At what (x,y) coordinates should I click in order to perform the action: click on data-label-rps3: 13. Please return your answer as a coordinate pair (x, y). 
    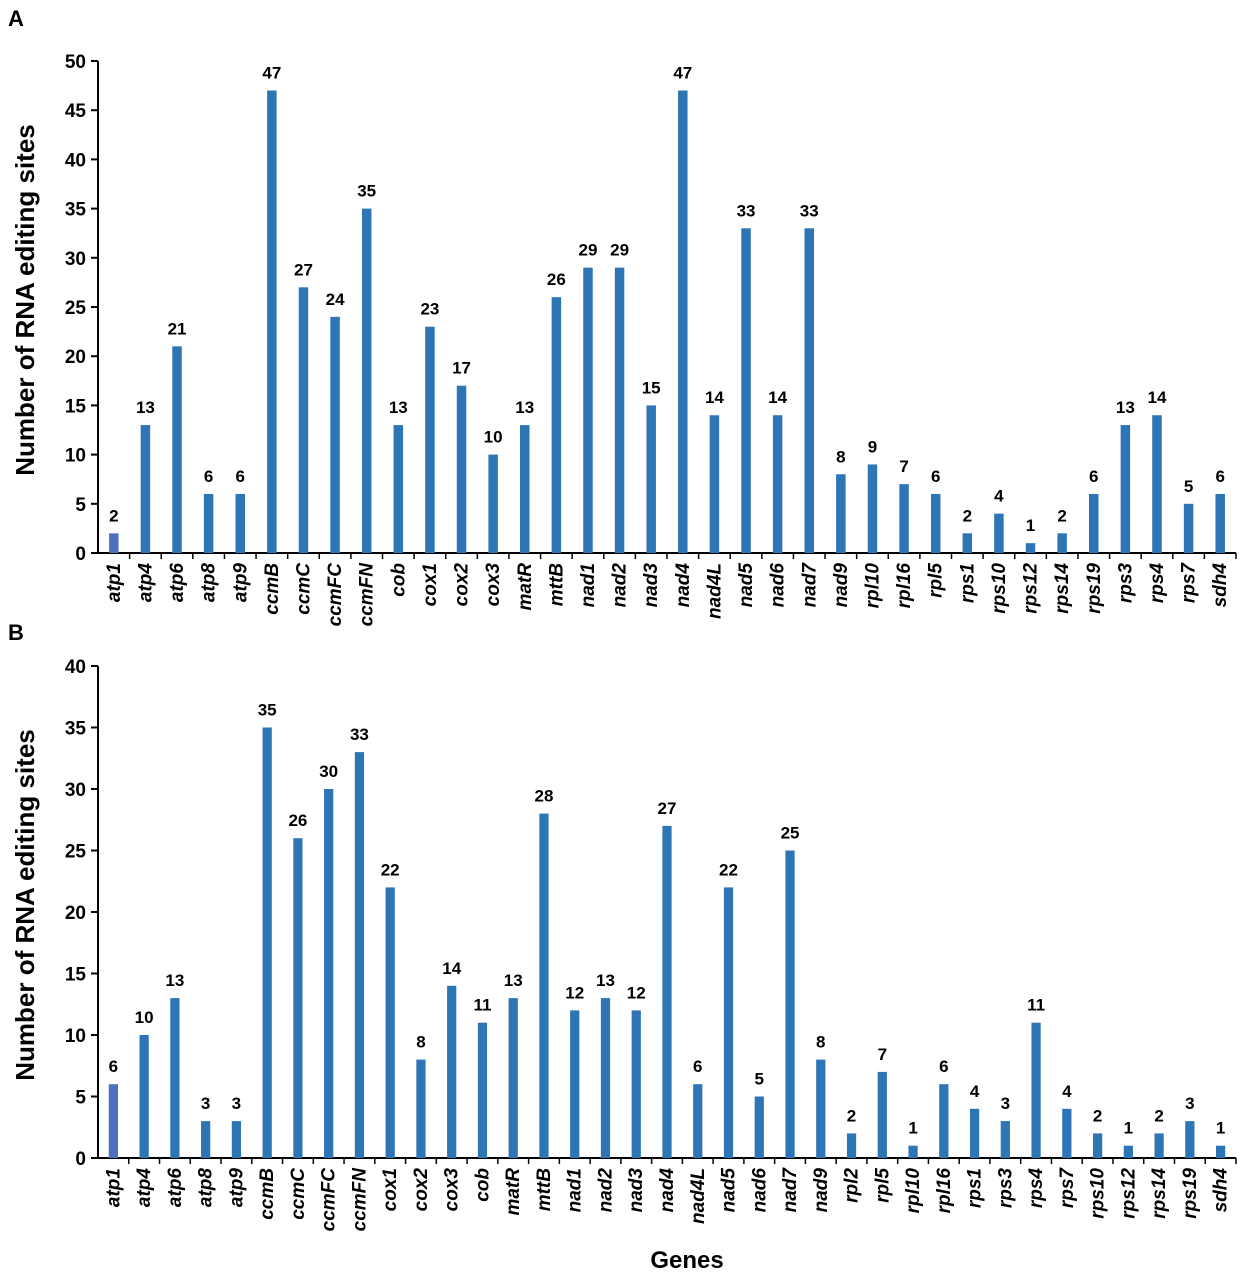
    Looking at the image, I should click on (1125, 407).